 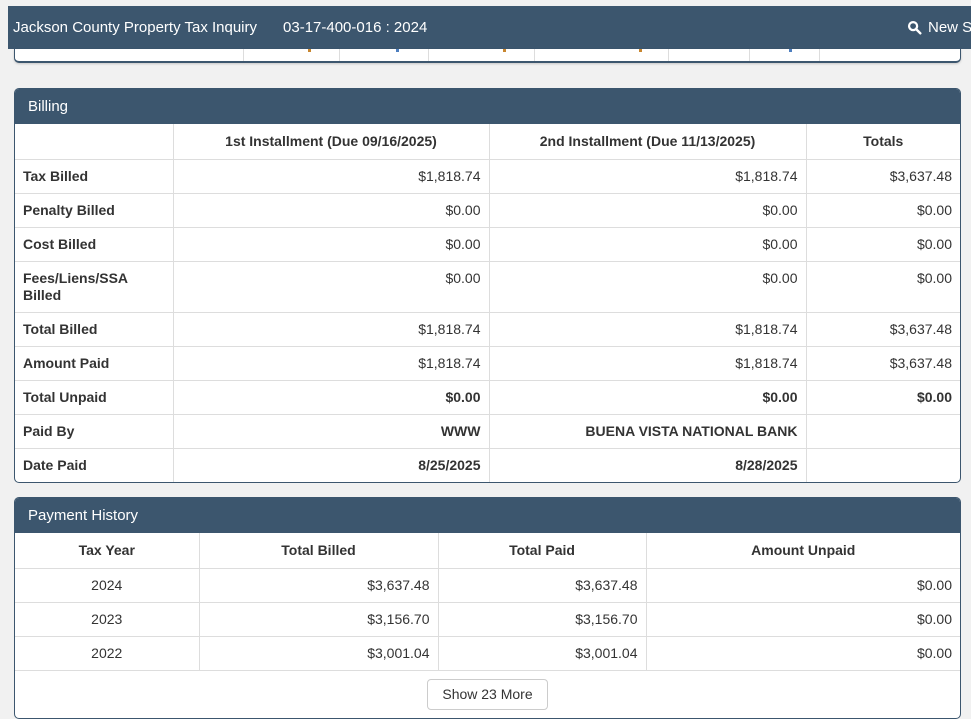 What do you see at coordinates (318, 619) in the screenshot?
I see `total-billed-value: $3,156.70` at bounding box center [318, 619].